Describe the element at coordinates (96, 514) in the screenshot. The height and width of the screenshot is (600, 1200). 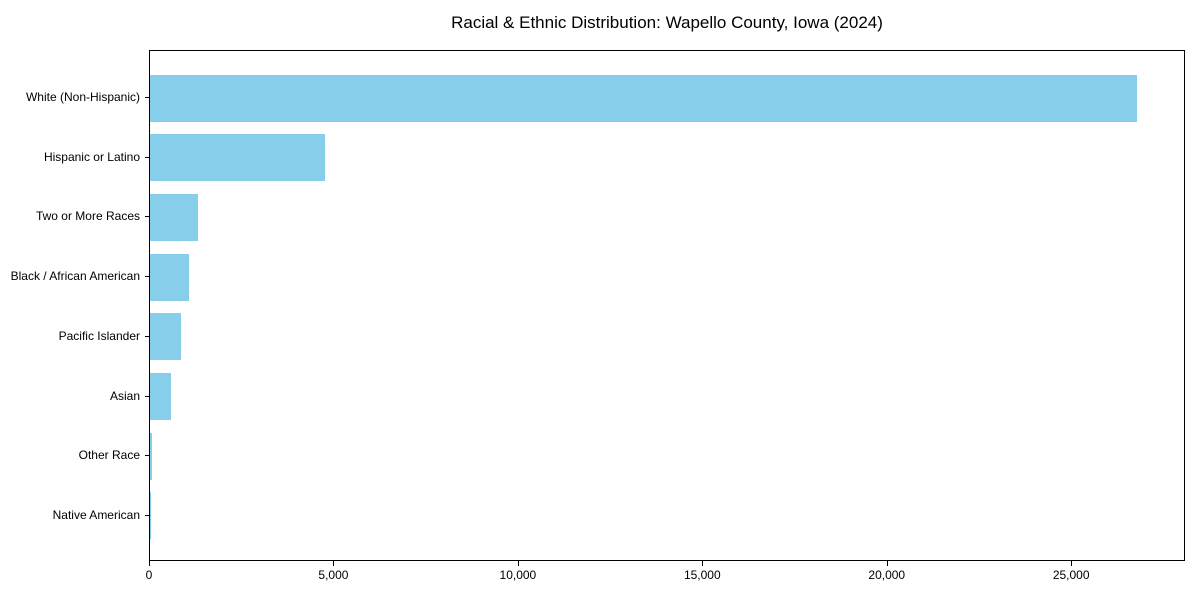
I see `category-label: Native American` at that location.